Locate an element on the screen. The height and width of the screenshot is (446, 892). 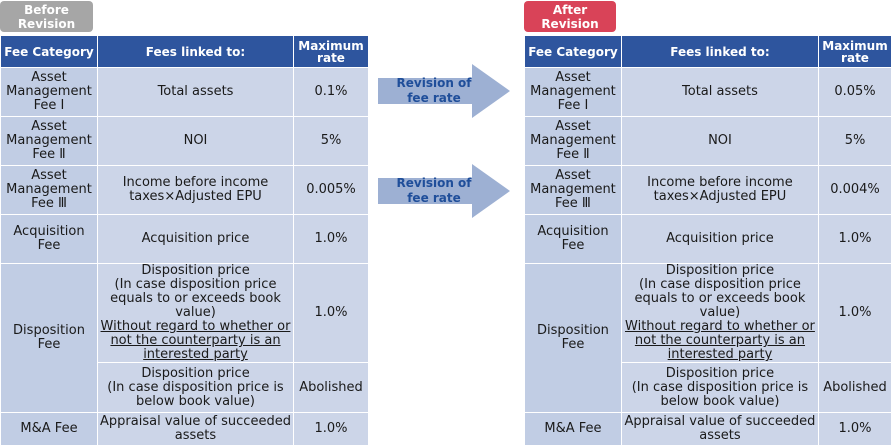
max-rate-cell: 0.004% is located at coordinates (855, 190).